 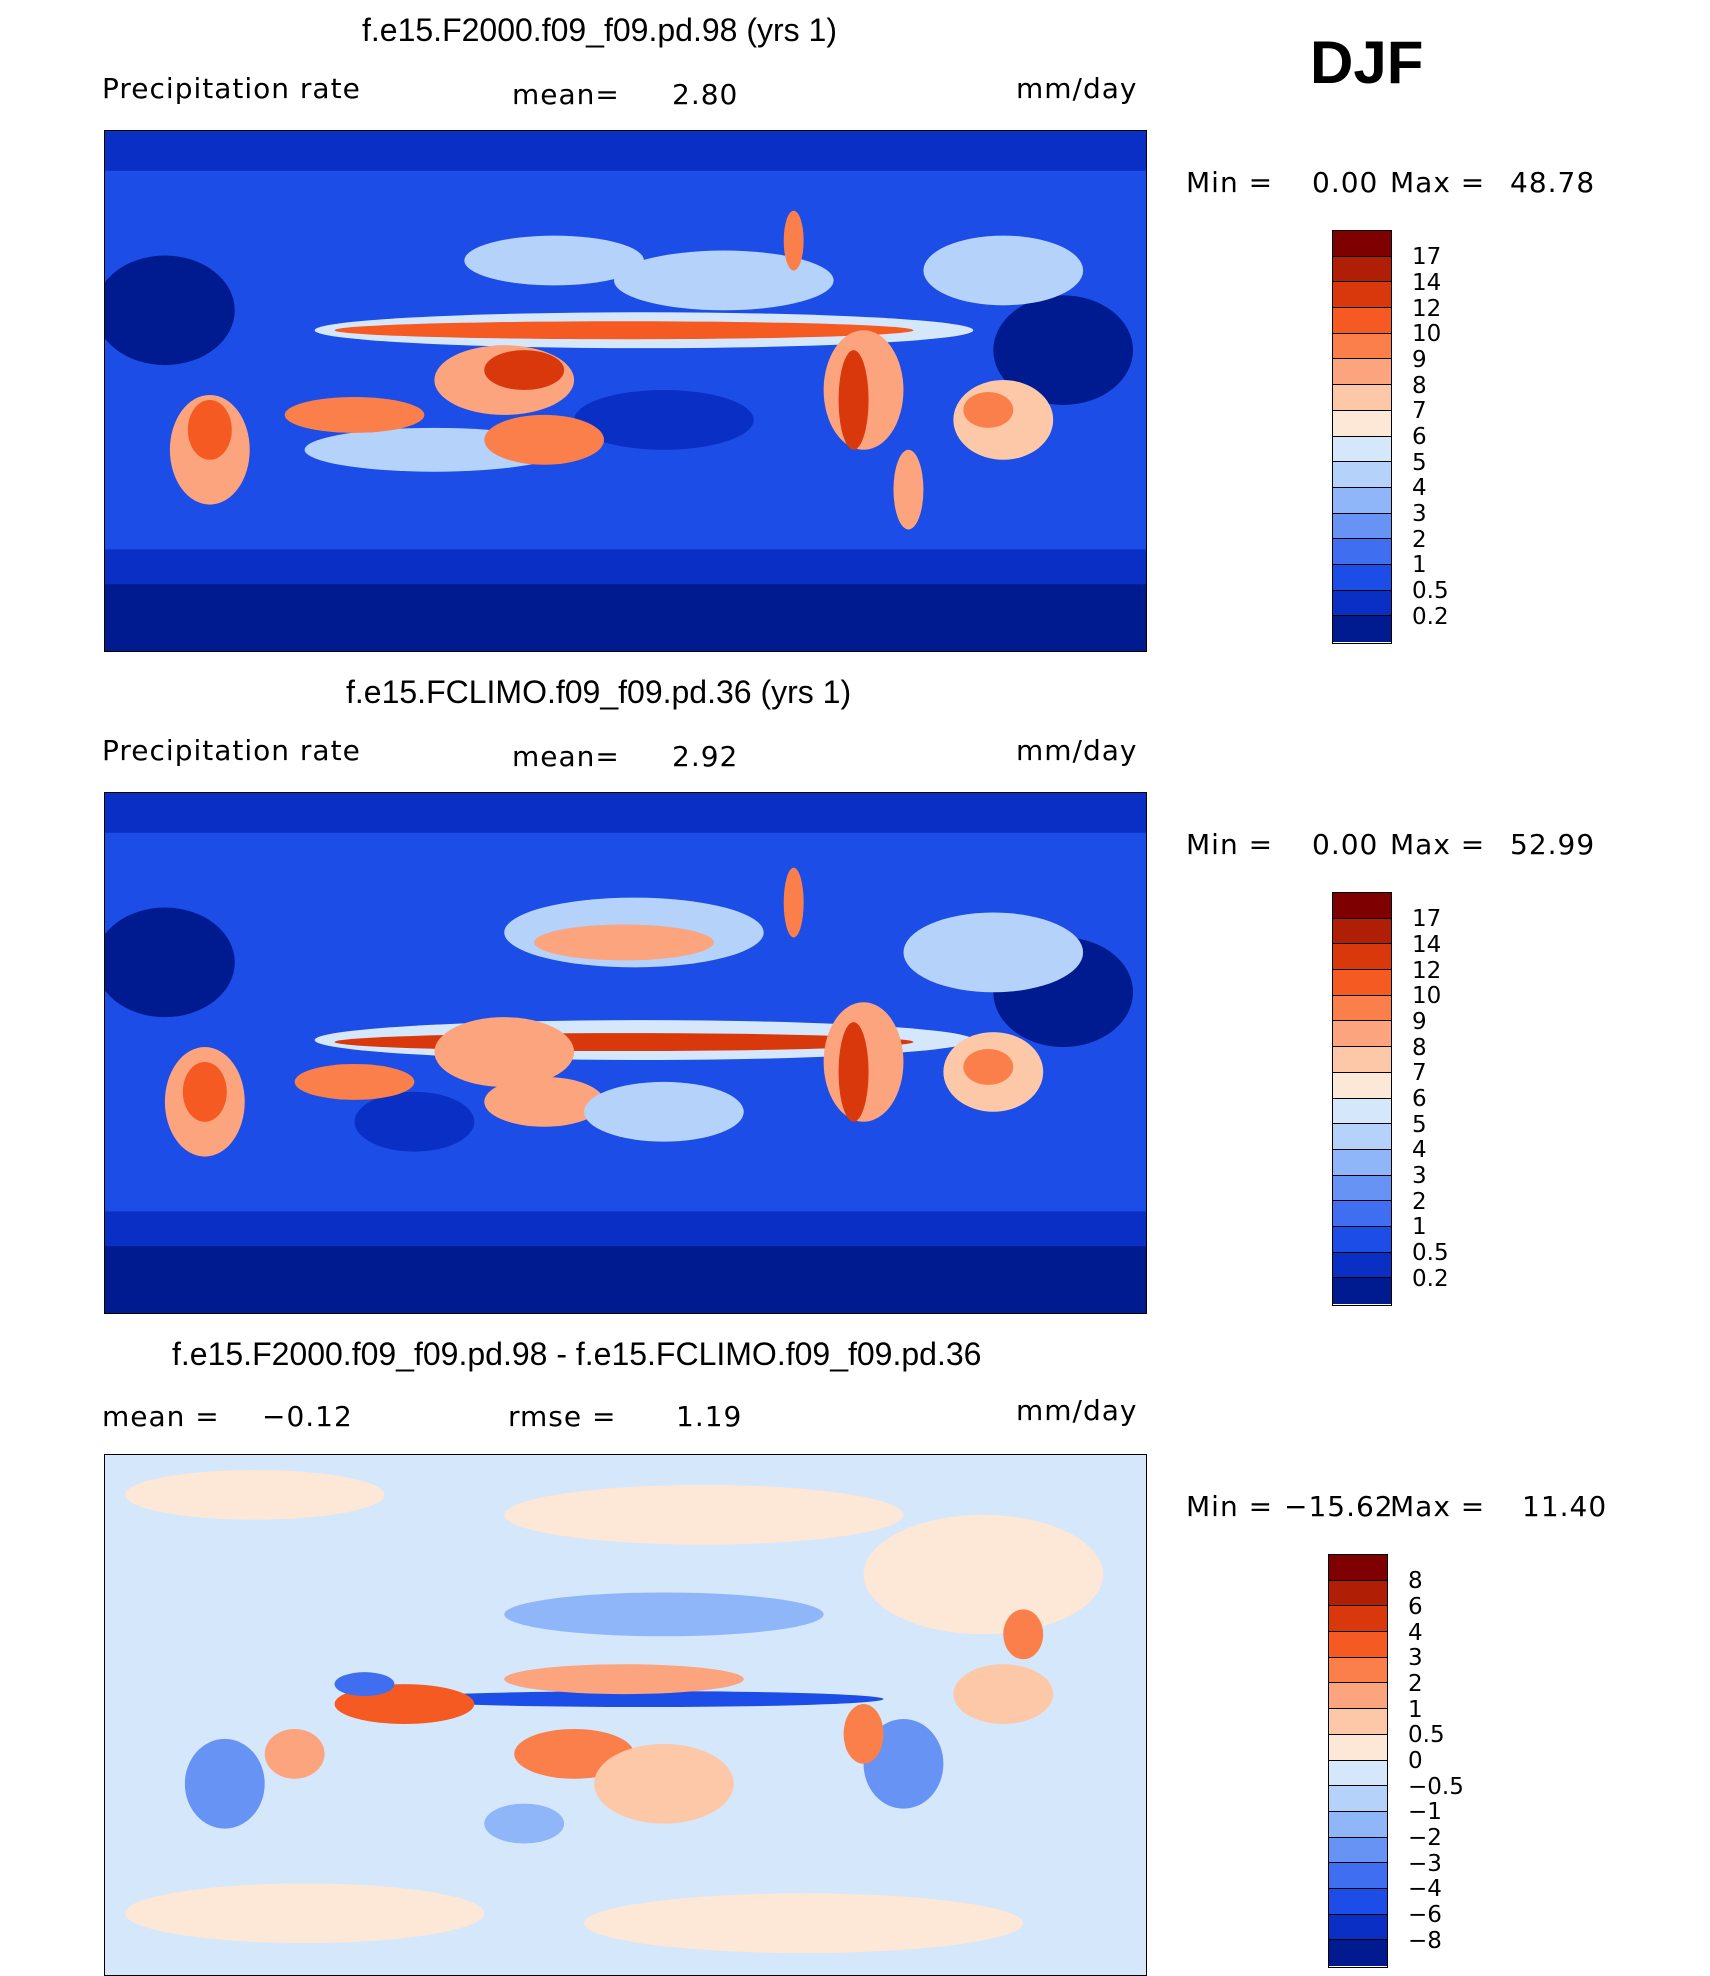 What do you see at coordinates (1438, 182) in the screenshot?
I see `panel-1-max-label: Max =` at bounding box center [1438, 182].